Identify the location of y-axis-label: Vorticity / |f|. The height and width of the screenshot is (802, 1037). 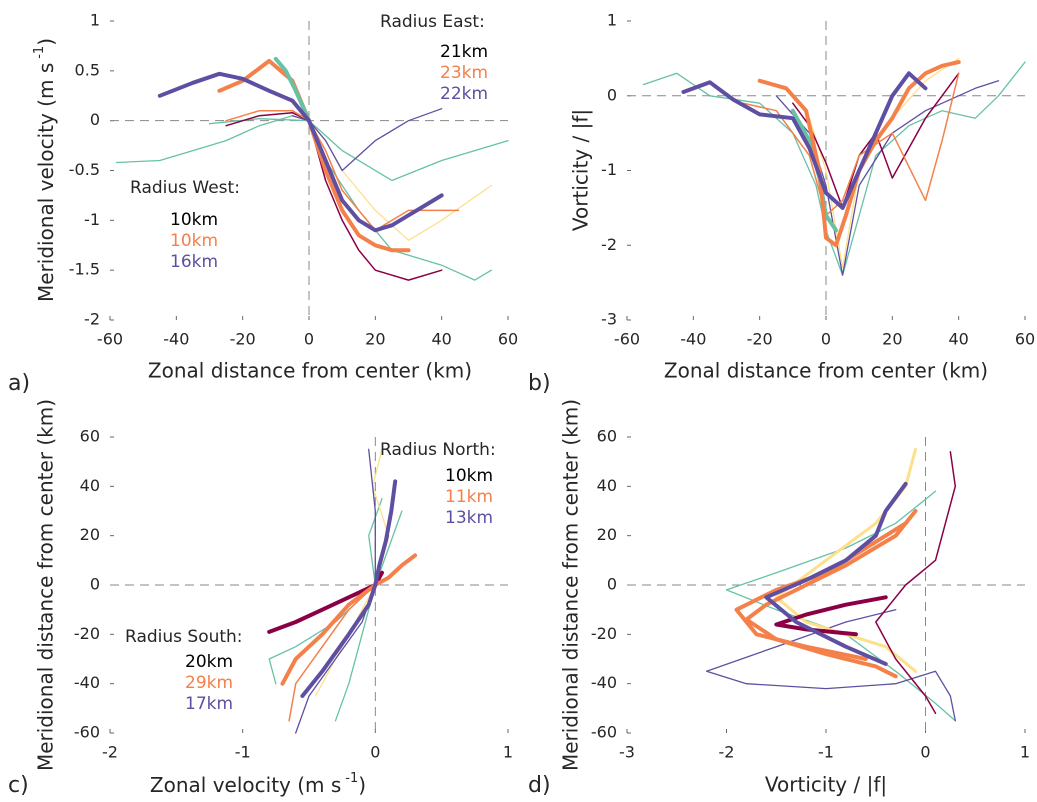
(581, 170).